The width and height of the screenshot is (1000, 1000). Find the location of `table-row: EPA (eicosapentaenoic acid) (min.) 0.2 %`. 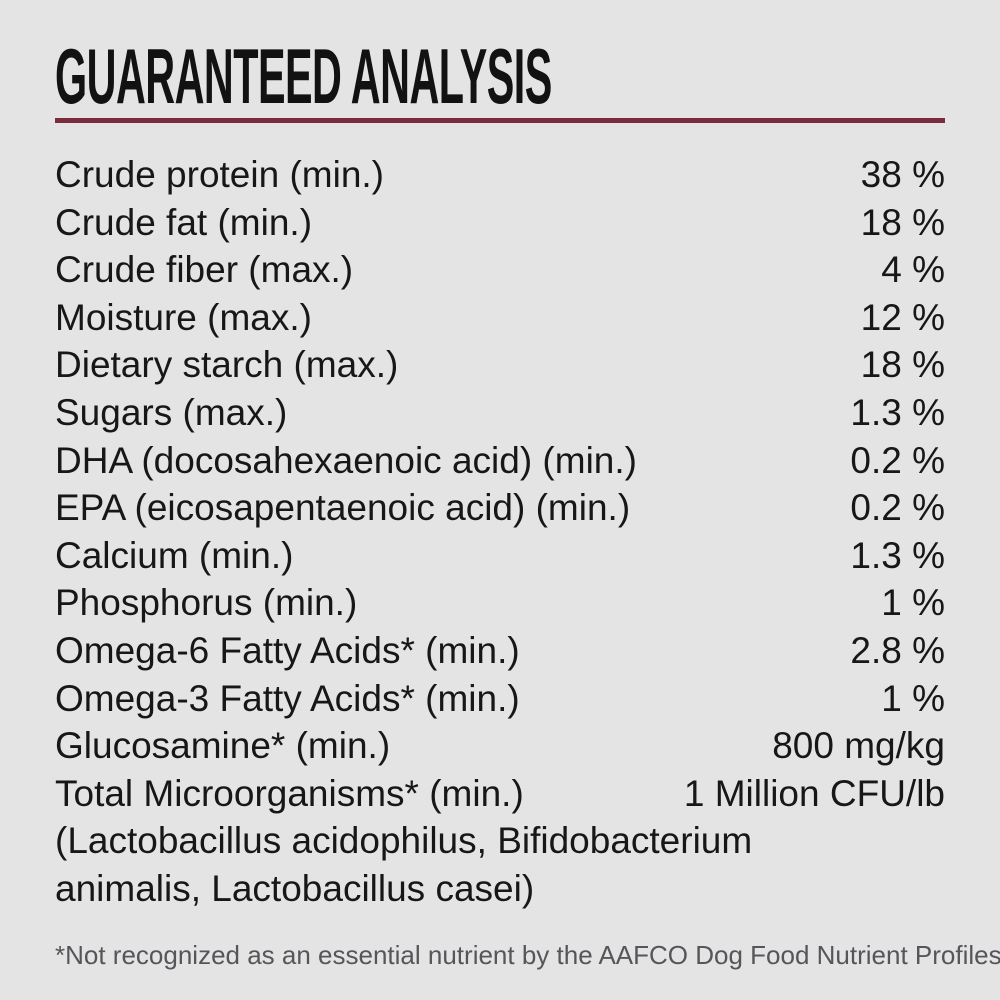

table-row: EPA (eicosapentaenoic acid) (min.) 0.2 % is located at coordinates (500, 508).